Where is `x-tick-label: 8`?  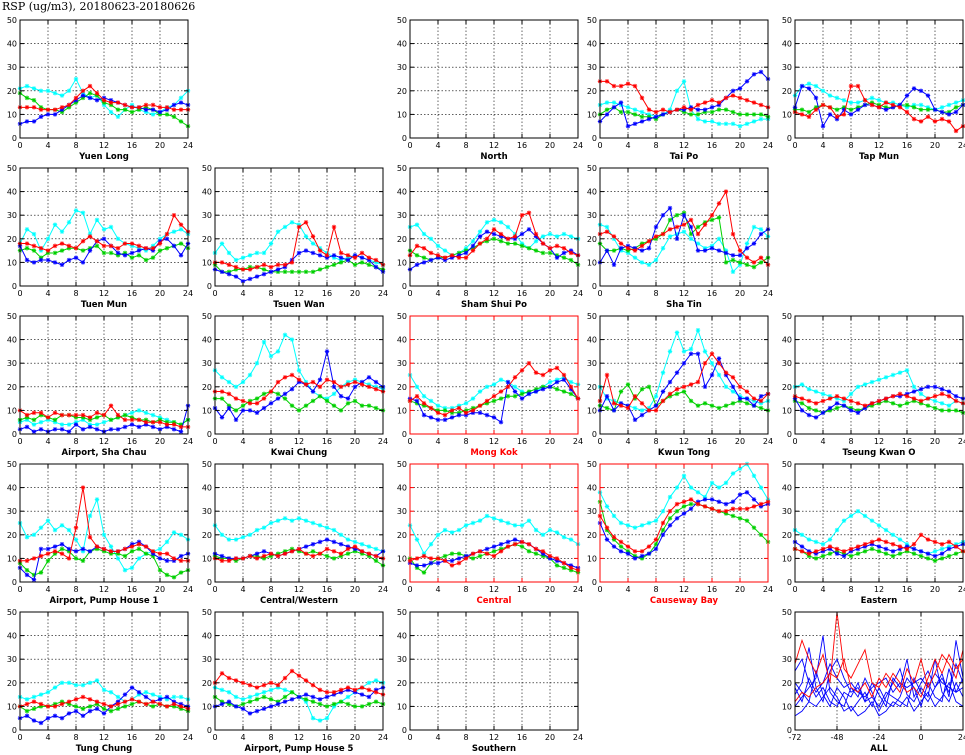 x-tick-label: 8 is located at coordinates (655, 589).